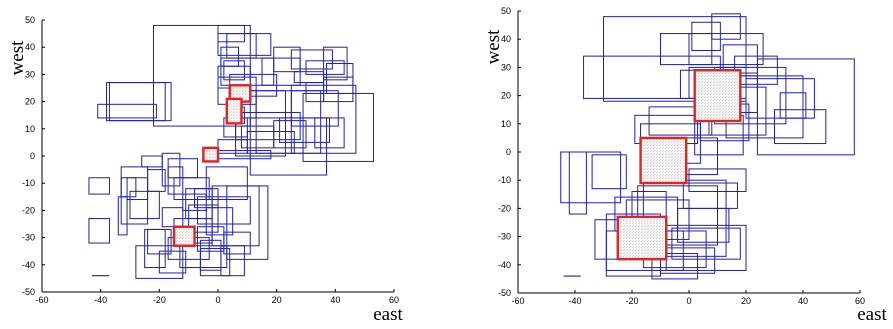 The width and height of the screenshot is (893, 329). Describe the element at coordinates (574, 301) in the screenshot. I see `right-x-tick-label-2: -40` at that location.